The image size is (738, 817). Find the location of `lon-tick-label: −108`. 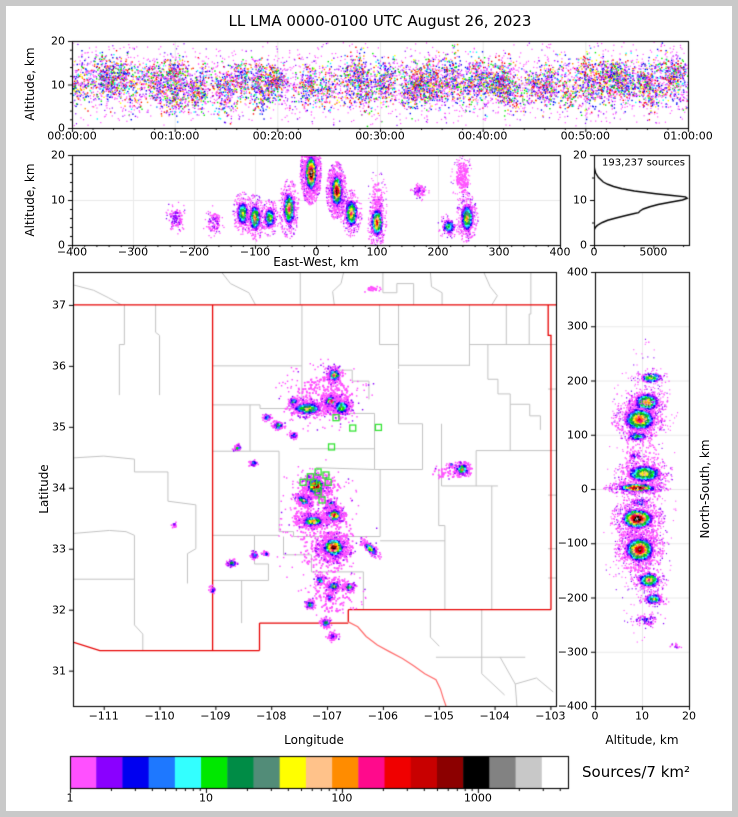

lon-tick-label: −108 is located at coordinates (271, 716).